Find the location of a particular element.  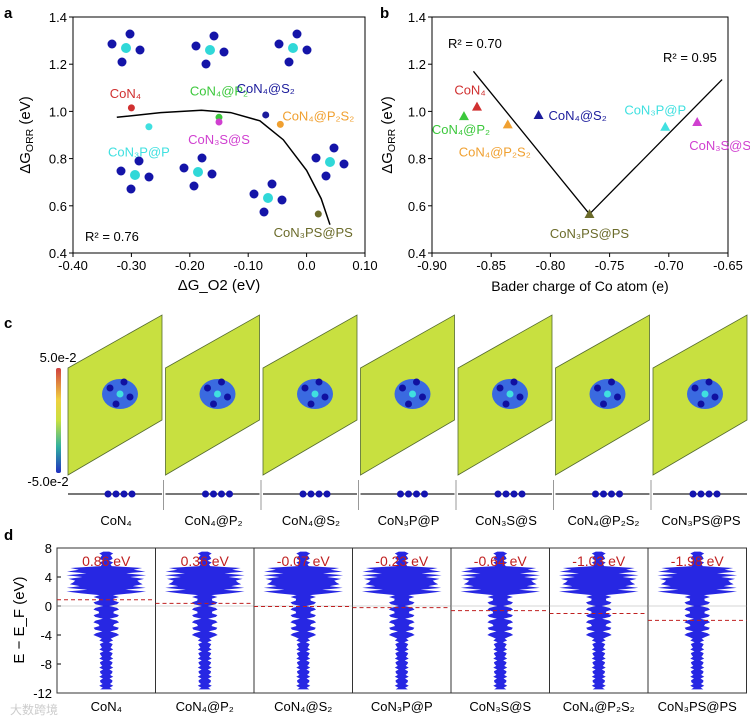

colorbar is located at coordinates (58, 420).